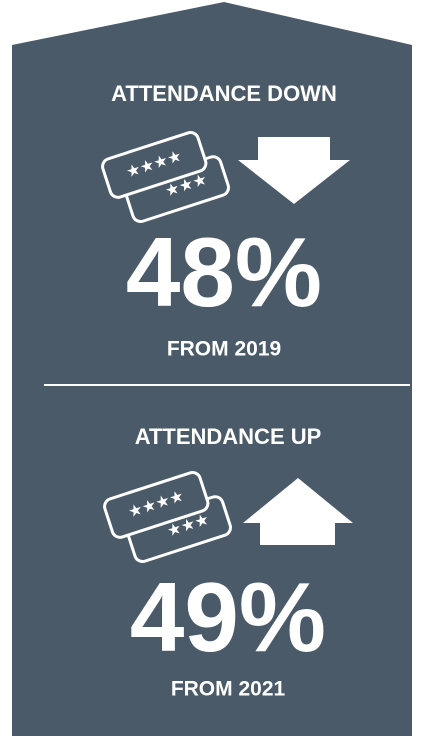  Describe the element at coordinates (228, 689) in the screenshot. I see `caption: FROM 2021` at that location.